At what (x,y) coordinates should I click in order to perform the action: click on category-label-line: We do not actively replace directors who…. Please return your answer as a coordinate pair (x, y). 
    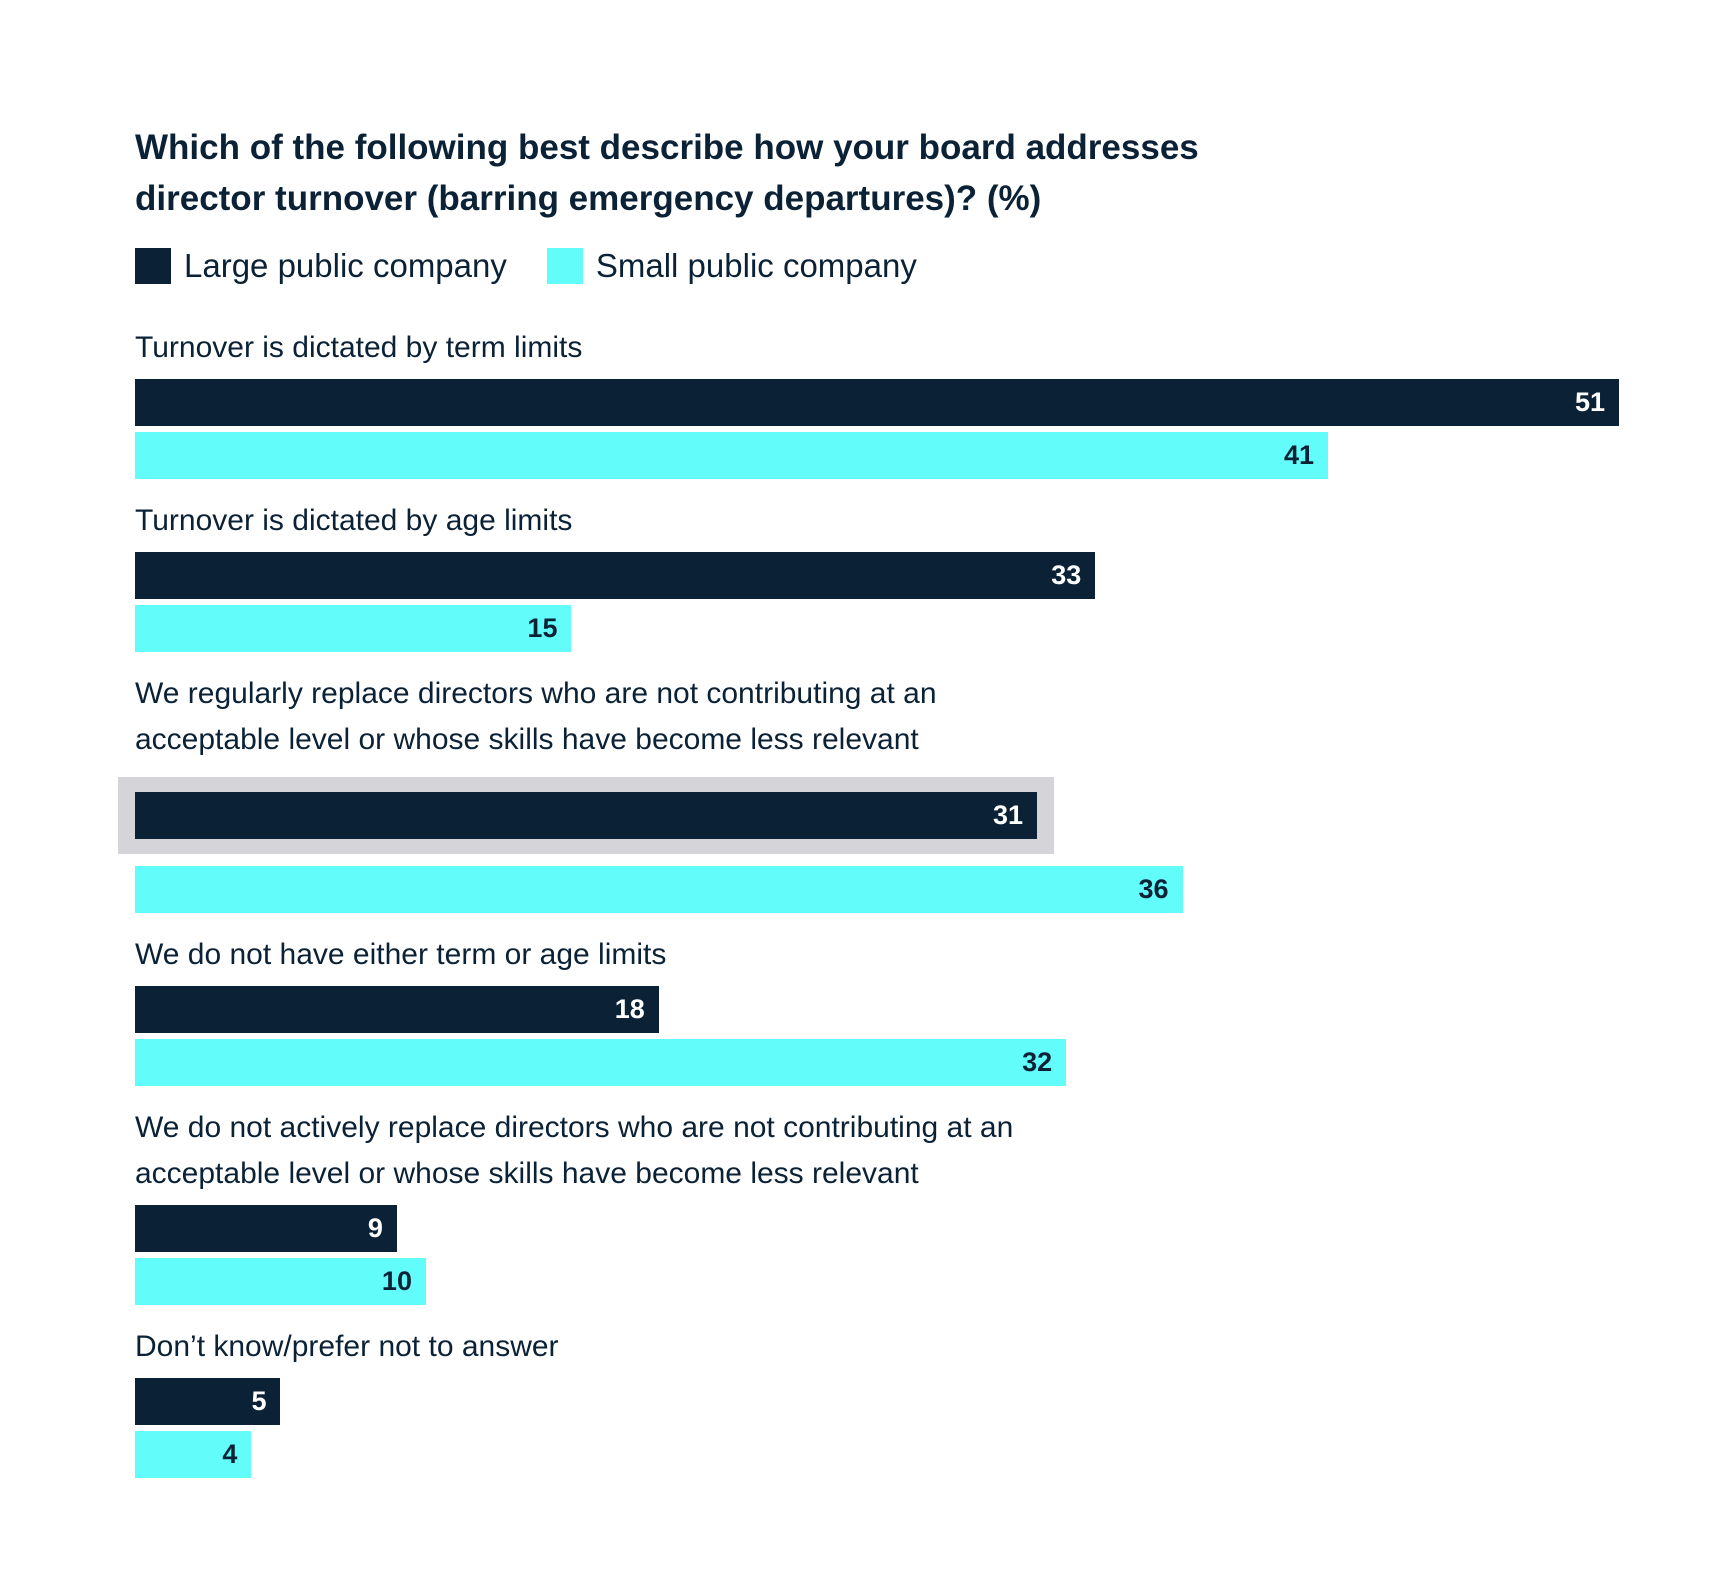
    Looking at the image, I should click on (574, 1127).